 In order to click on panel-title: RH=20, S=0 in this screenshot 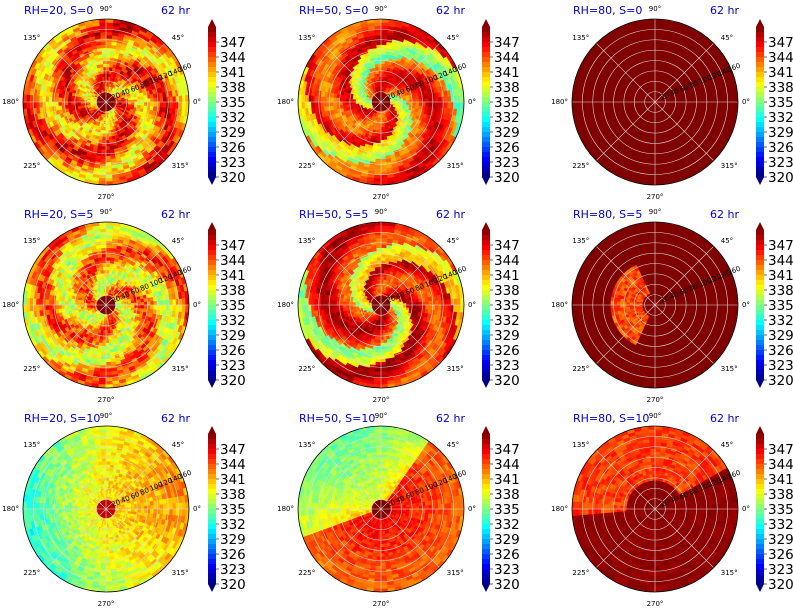, I will do `click(58, 10)`.